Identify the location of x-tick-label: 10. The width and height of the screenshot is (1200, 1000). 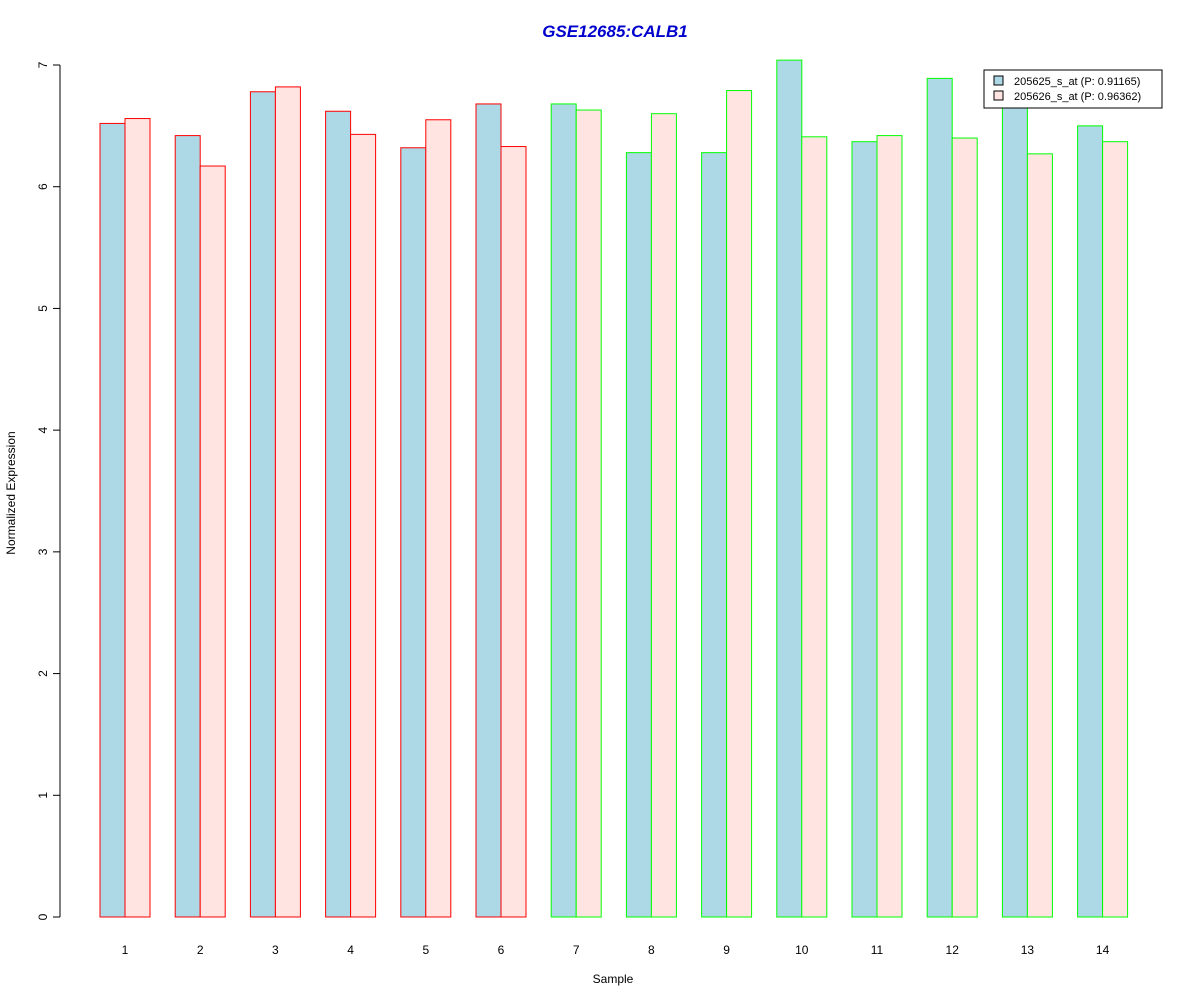
(802, 950).